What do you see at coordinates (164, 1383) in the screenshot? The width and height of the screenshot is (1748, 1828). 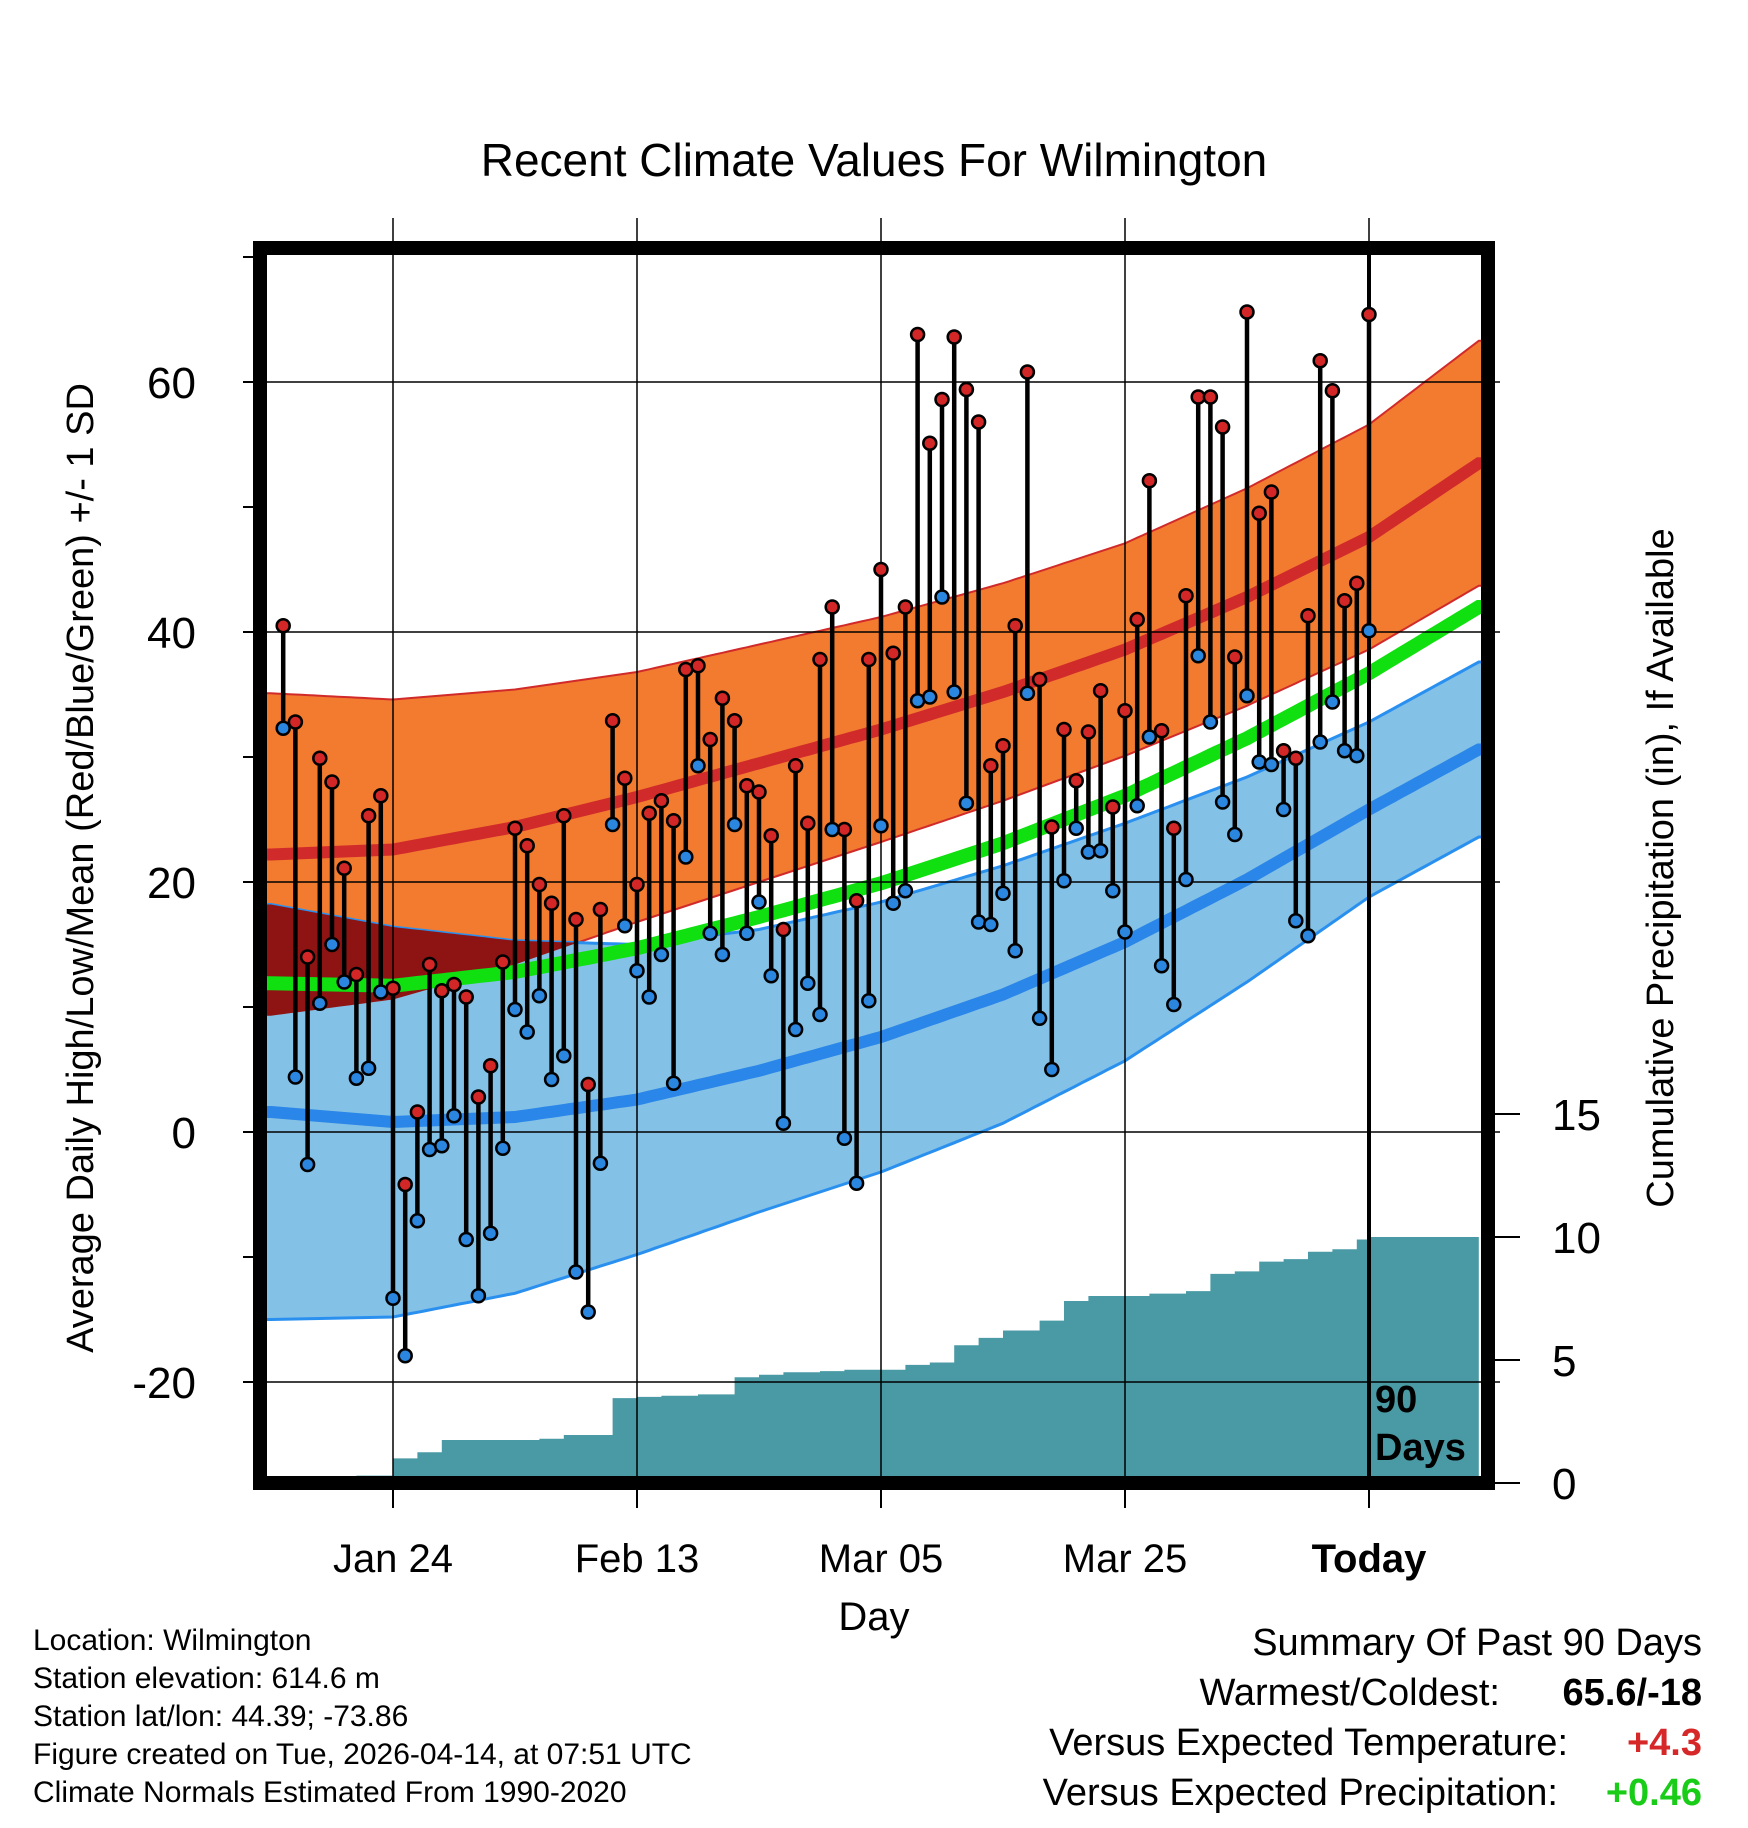 I see `y-tick-label: -20` at bounding box center [164, 1383].